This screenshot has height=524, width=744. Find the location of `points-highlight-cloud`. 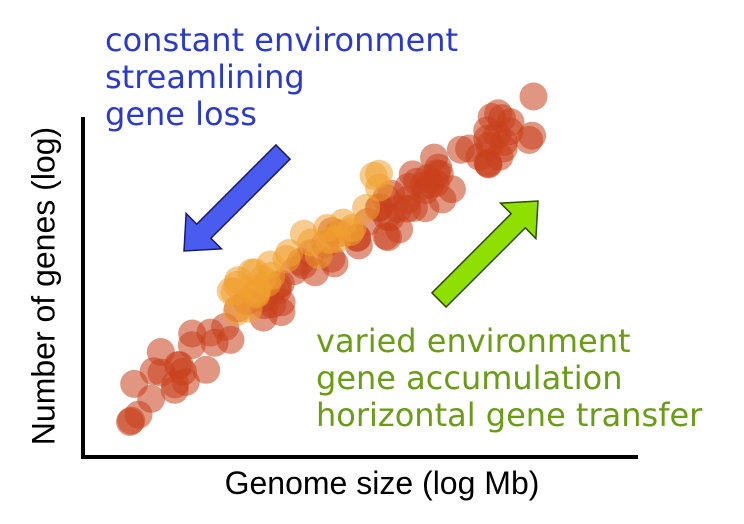

points-highlight-cloud is located at coordinates (305, 242).